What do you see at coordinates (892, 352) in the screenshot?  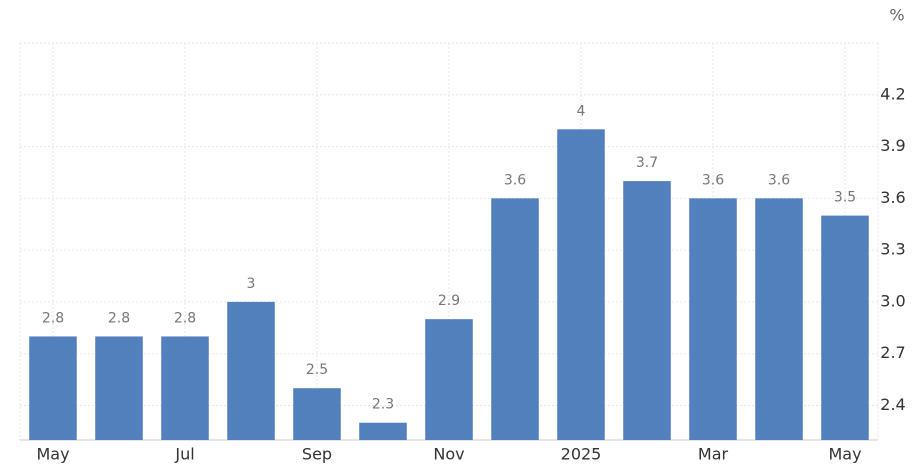 I see `y-tick-label: 2.7` at bounding box center [892, 352].